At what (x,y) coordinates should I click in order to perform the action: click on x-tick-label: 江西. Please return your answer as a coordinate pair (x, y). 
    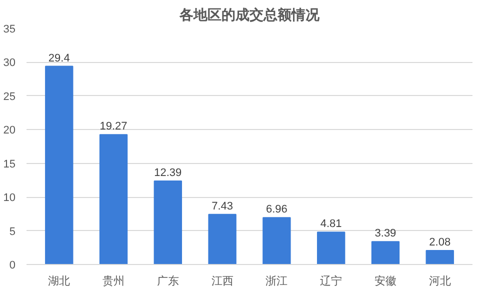
    Looking at the image, I should click on (222, 282).